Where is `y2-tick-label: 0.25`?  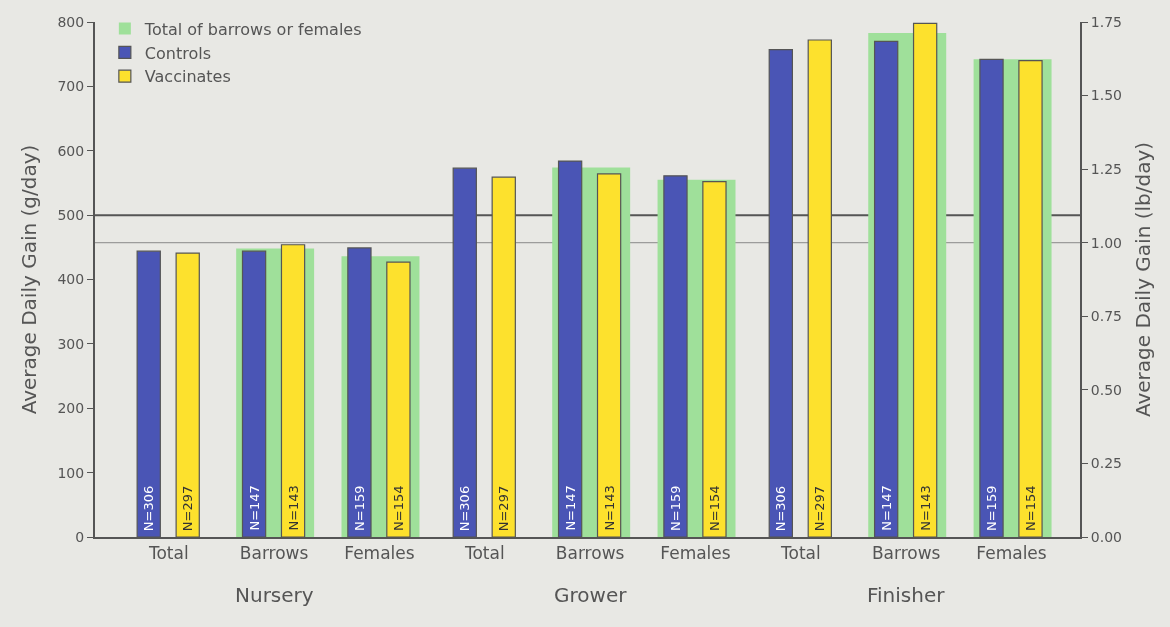
y2-tick-label: 0.25 is located at coordinates (1106, 463).